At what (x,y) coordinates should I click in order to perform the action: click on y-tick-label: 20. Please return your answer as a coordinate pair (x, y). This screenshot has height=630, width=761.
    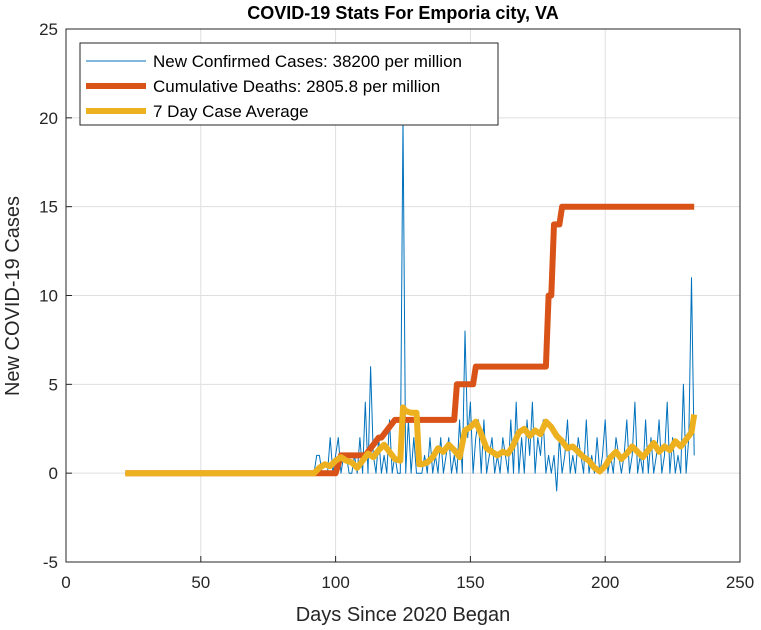
    Looking at the image, I should click on (48, 118).